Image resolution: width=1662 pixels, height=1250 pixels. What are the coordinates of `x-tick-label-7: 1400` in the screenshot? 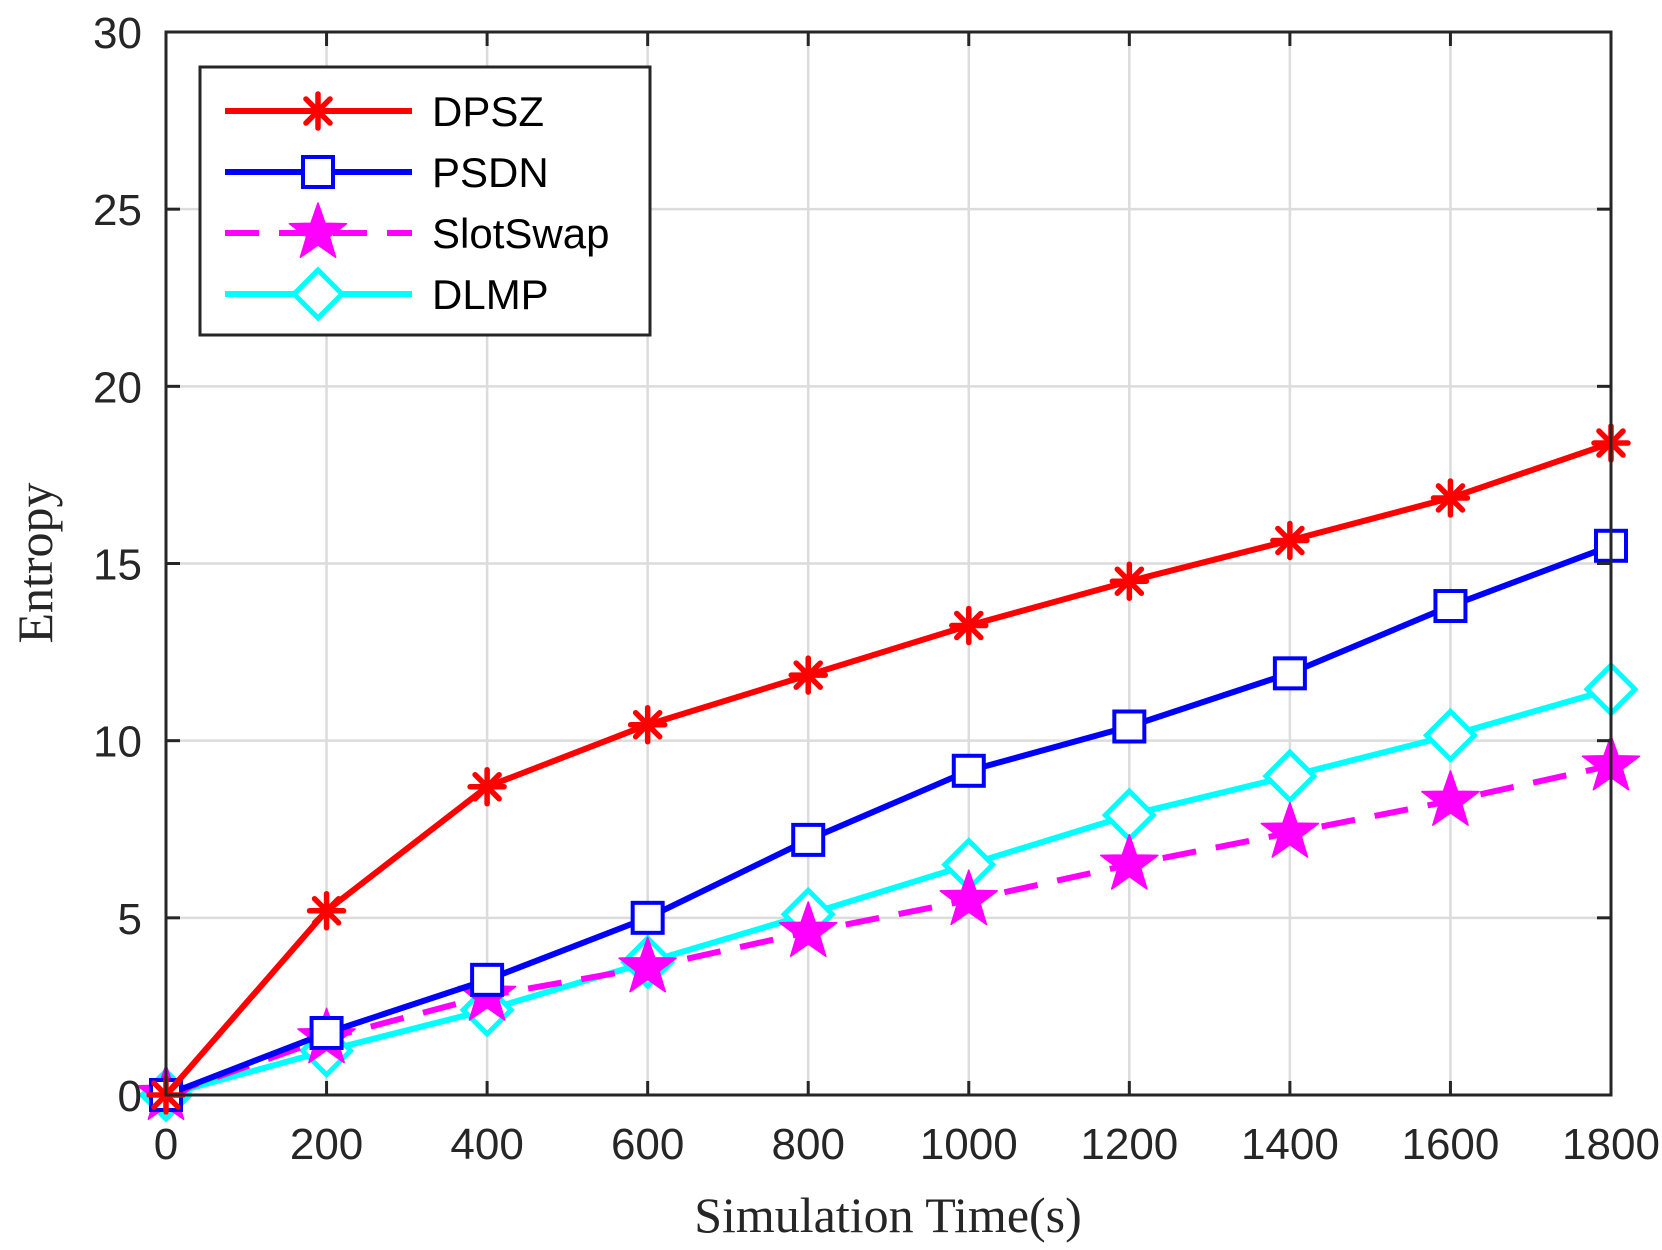 It's located at (1290, 1144).